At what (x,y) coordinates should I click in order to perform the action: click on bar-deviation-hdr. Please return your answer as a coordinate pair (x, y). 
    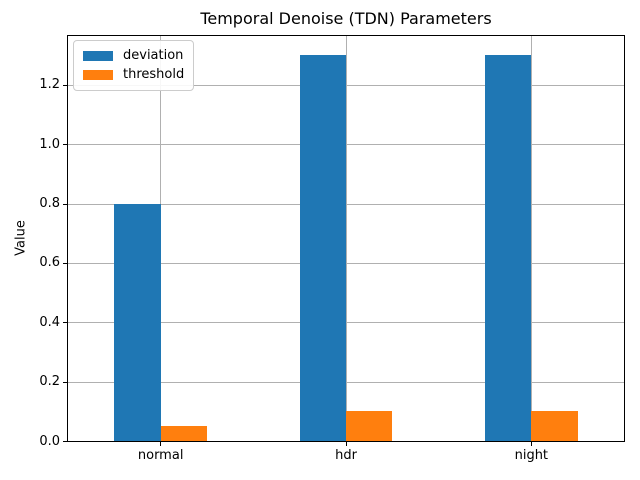
    Looking at the image, I should click on (322, 248).